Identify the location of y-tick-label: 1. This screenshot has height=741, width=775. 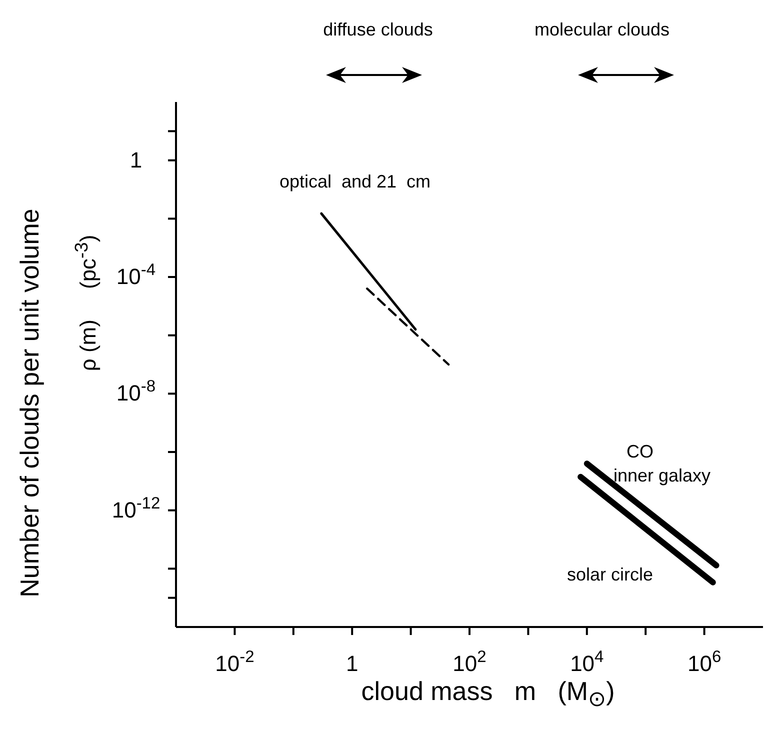
(136, 159).